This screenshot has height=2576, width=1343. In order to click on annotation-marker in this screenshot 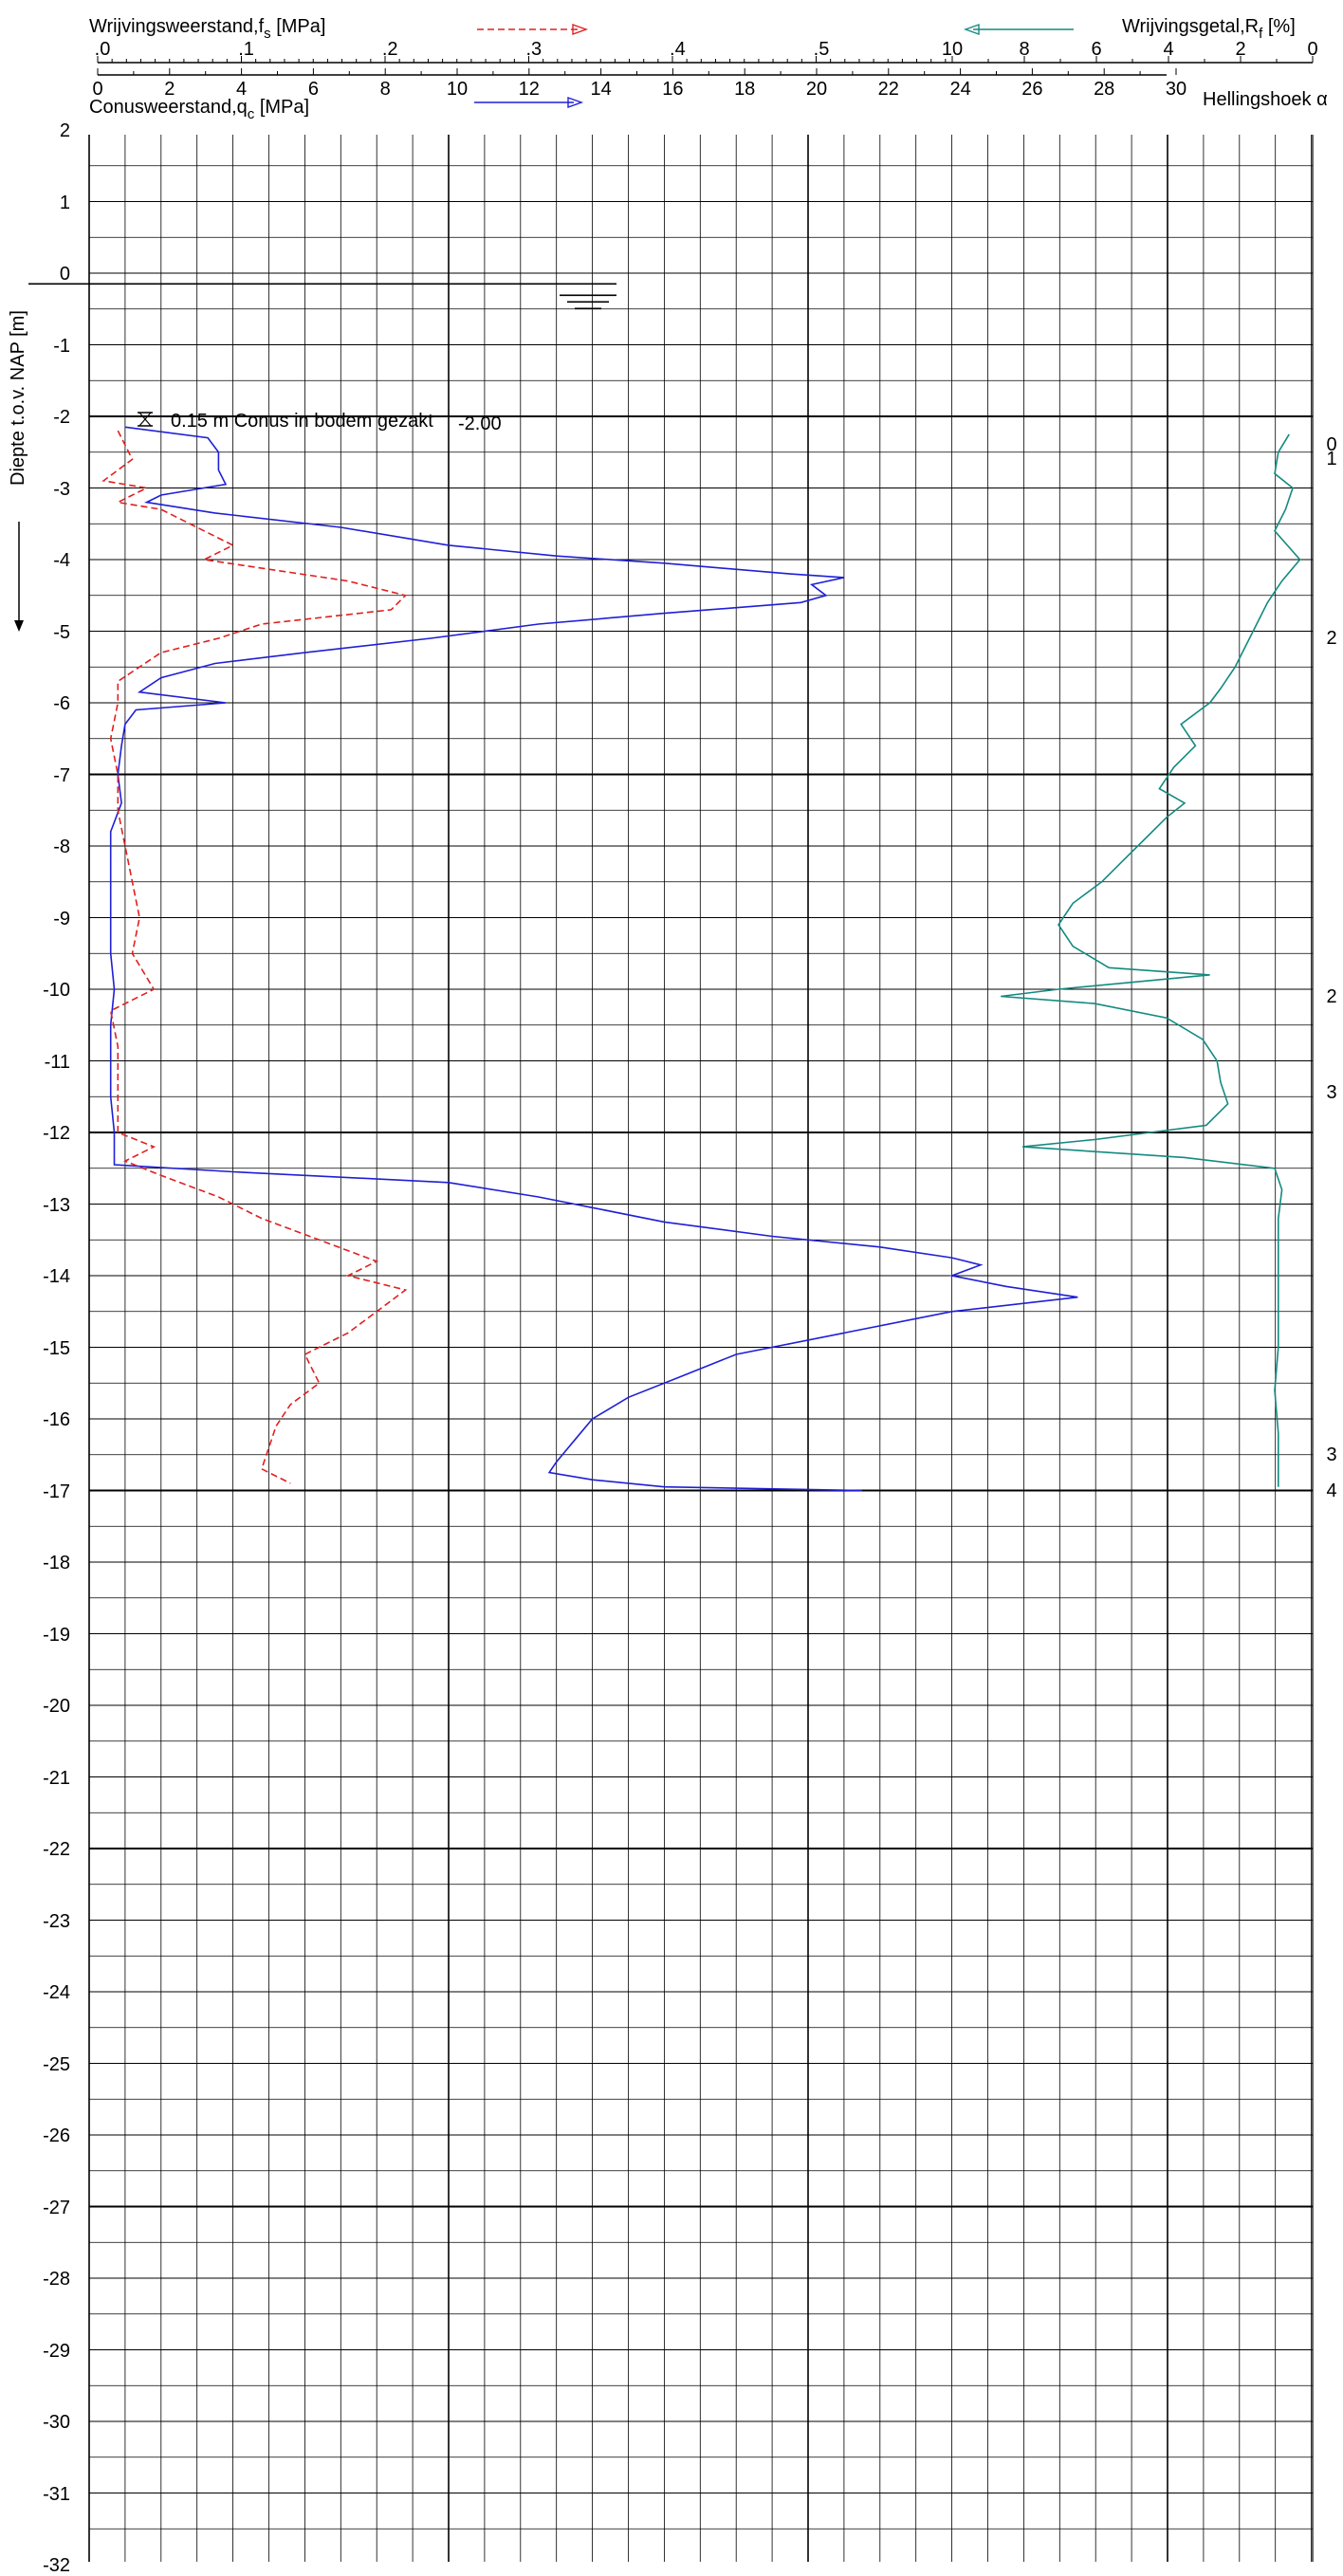, I will do `click(145, 419)`.